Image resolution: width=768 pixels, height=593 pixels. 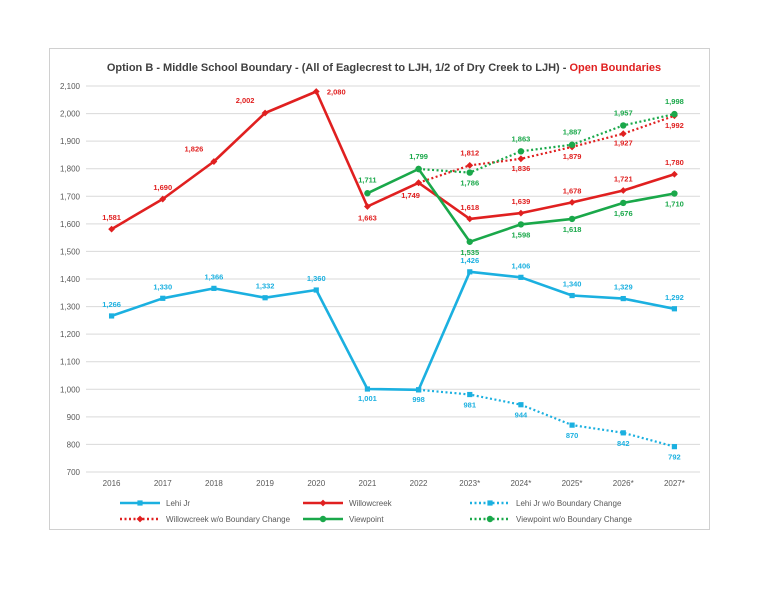 I want to click on data-label: 1,710, so click(x=674, y=204).